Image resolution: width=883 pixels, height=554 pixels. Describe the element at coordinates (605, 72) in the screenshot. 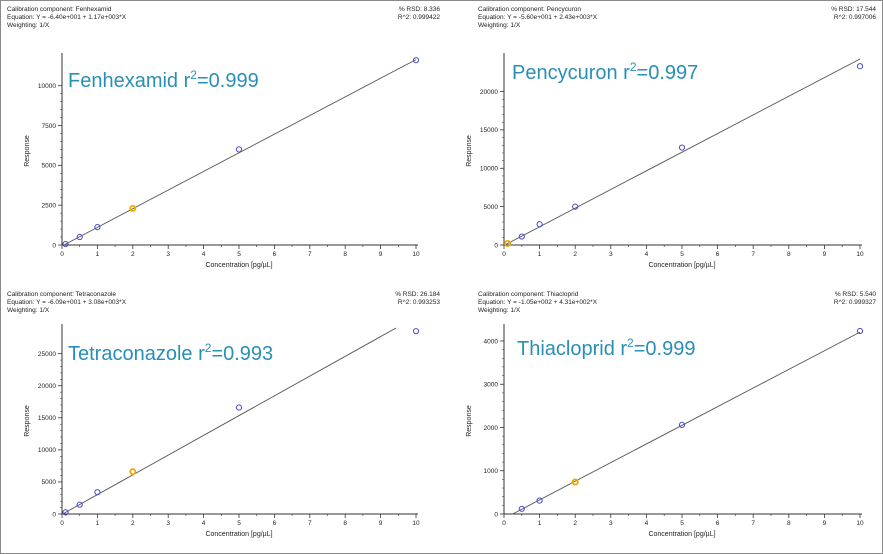

I see `compound-r2-title: Pencycuron r2=0.997` at that location.